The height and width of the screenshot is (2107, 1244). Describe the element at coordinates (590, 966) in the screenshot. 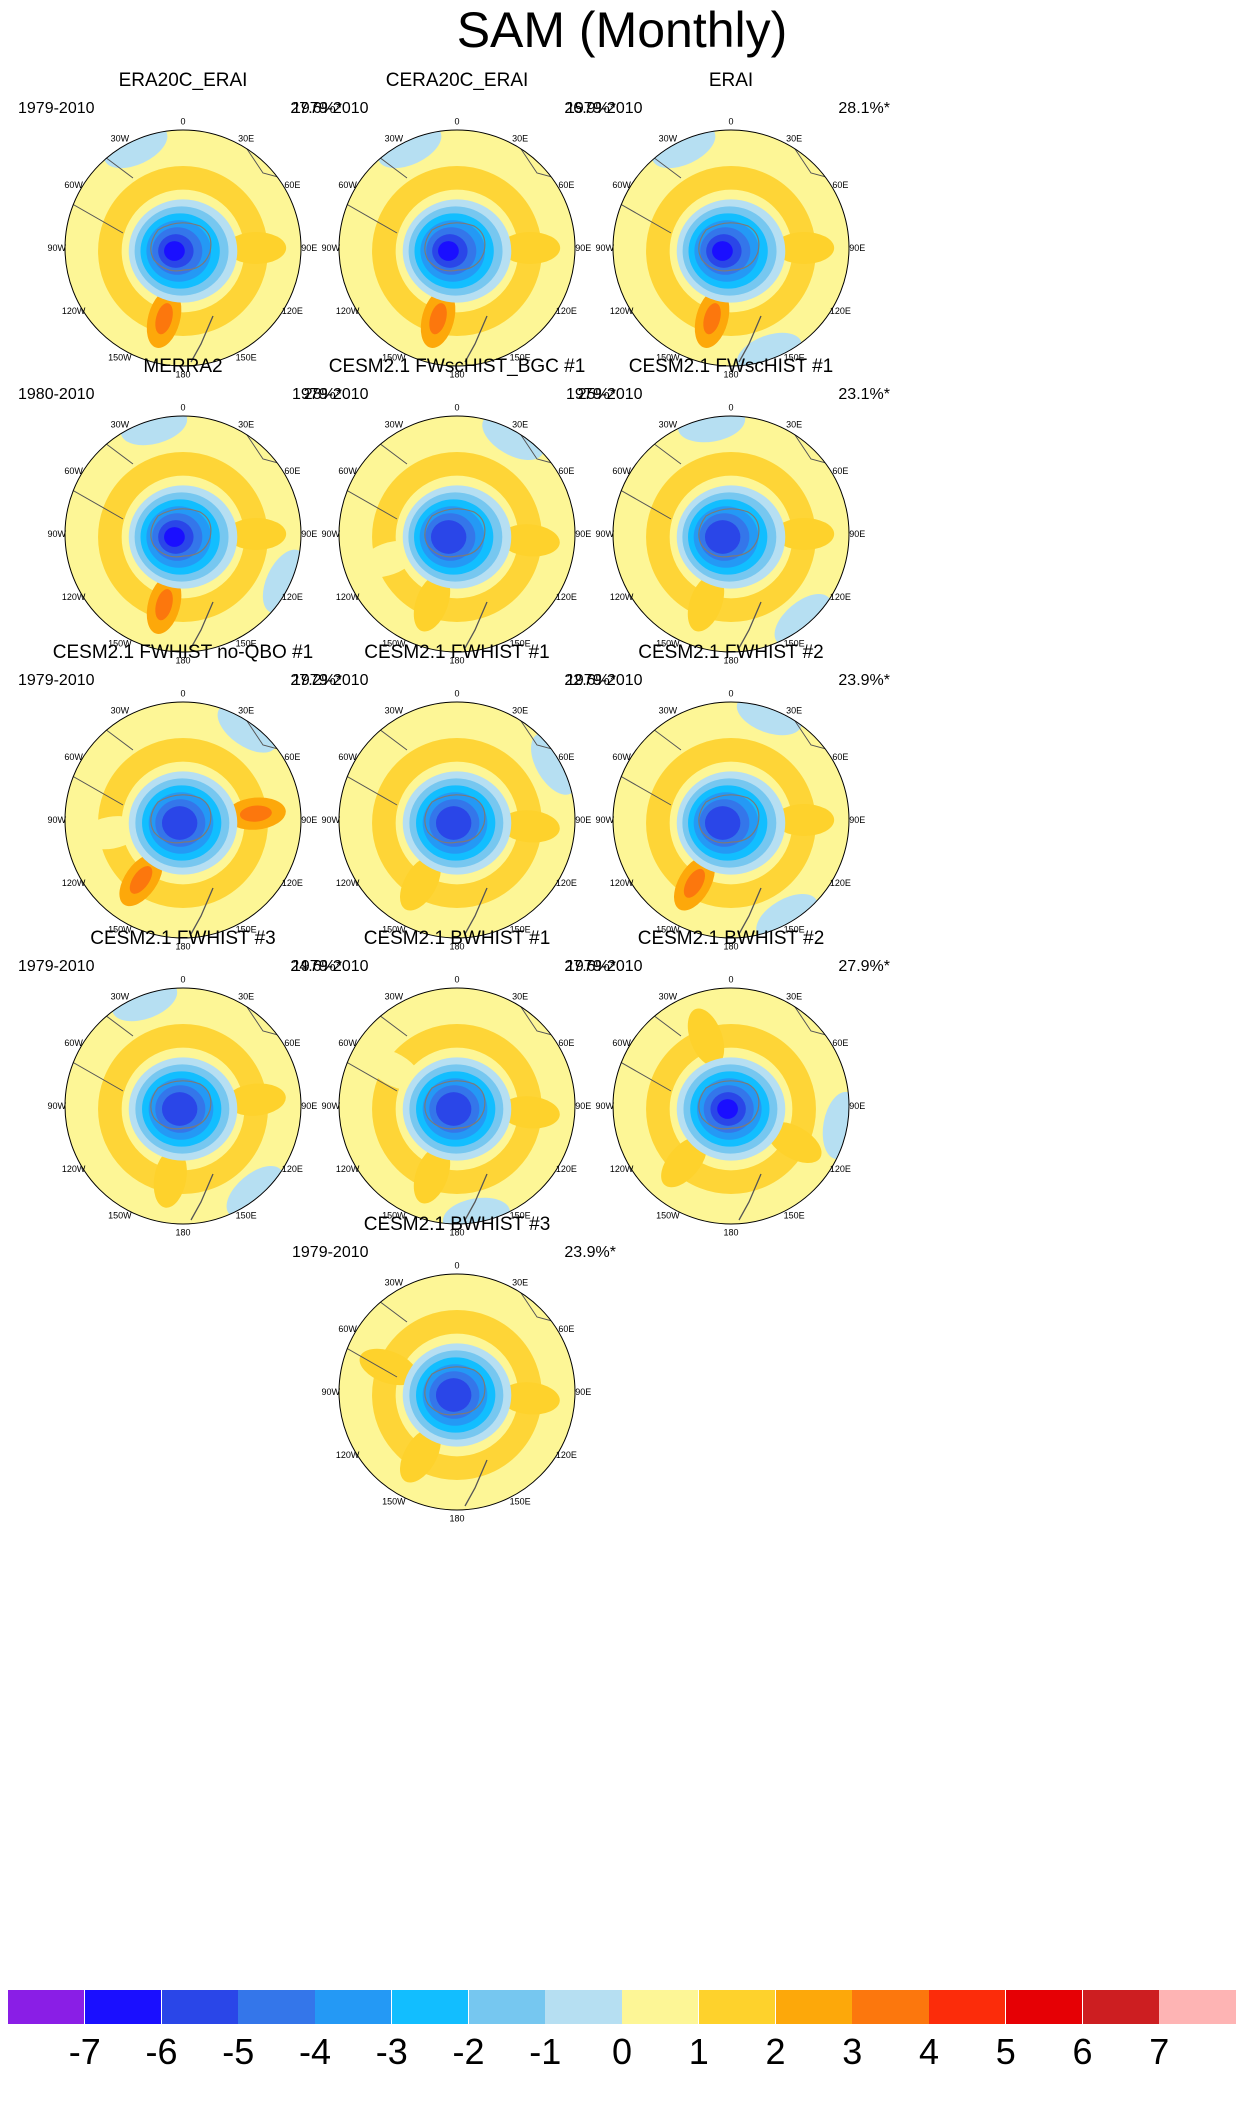

I see `panel-variance: 27.6%*` at that location.